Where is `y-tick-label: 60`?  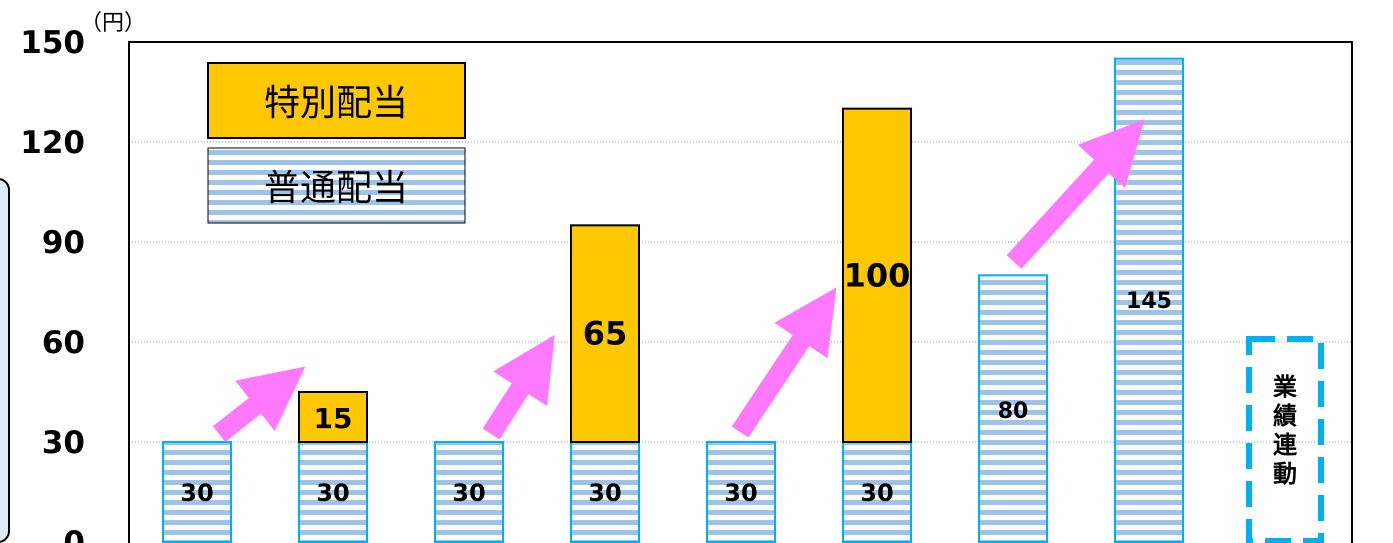
y-tick-label: 60 is located at coordinates (63, 343).